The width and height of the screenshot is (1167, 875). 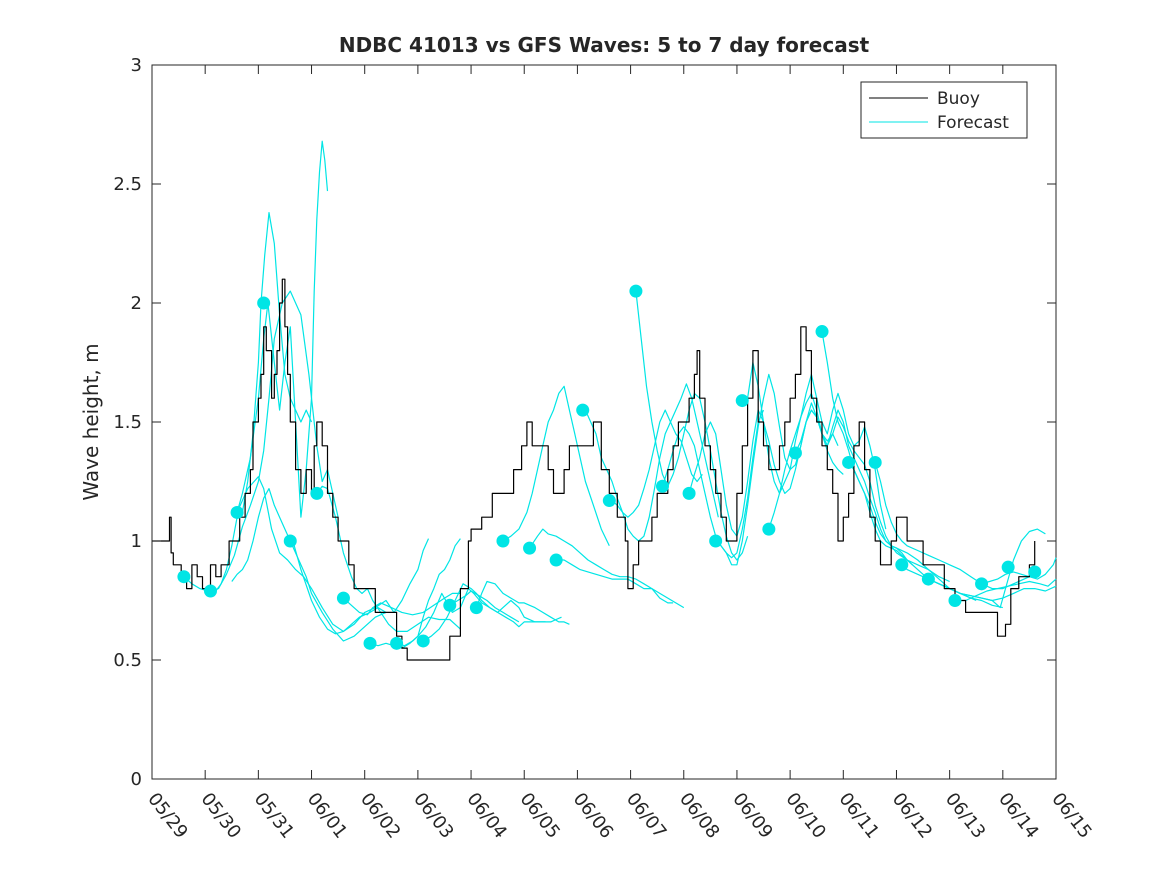 What do you see at coordinates (973, 123) in the screenshot?
I see `legend-forecast-label: Forecast` at bounding box center [973, 123].